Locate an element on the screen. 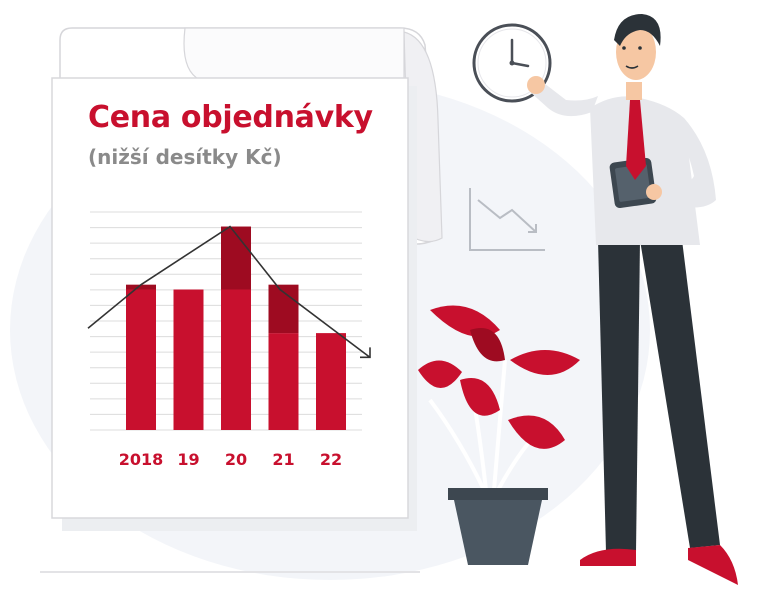  pot-rim is located at coordinates (498, 494).